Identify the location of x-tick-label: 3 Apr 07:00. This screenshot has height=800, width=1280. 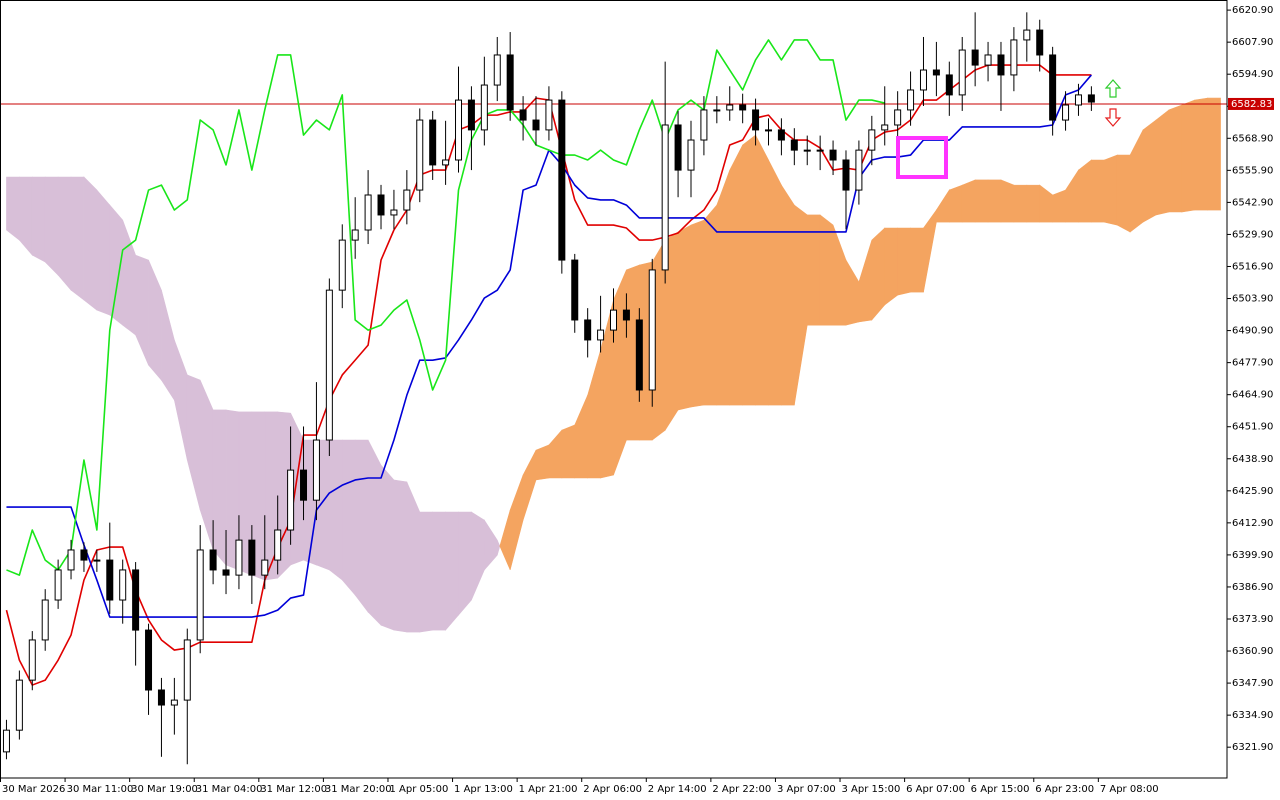
(806, 789).